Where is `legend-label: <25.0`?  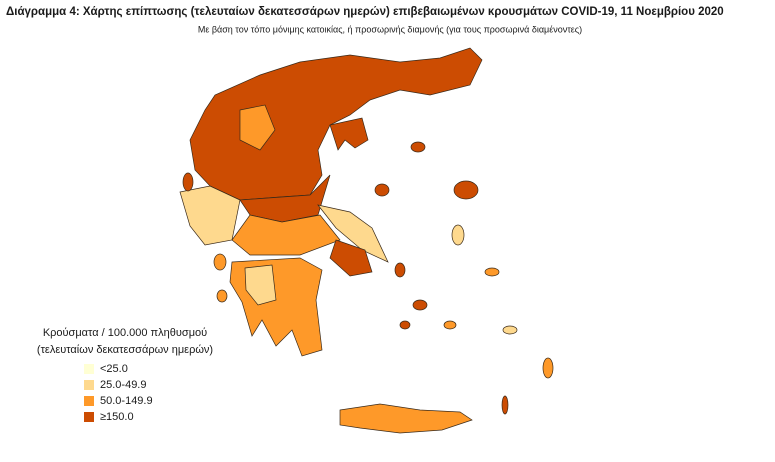 legend-label: <25.0 is located at coordinates (114, 369).